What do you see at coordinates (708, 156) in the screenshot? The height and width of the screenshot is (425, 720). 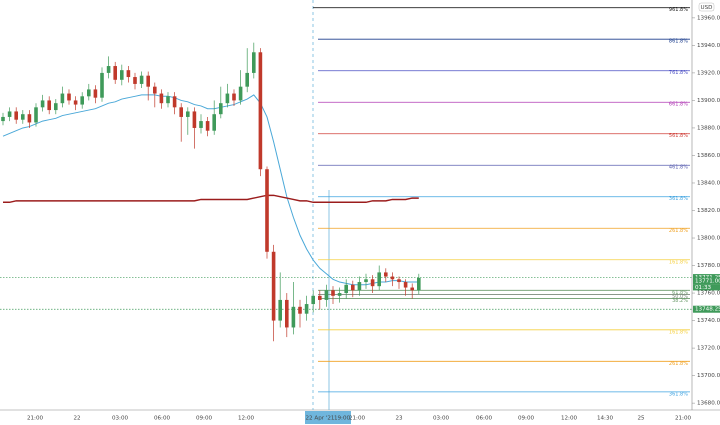 I see `y-tick-label: 13860.00` at bounding box center [708, 156].